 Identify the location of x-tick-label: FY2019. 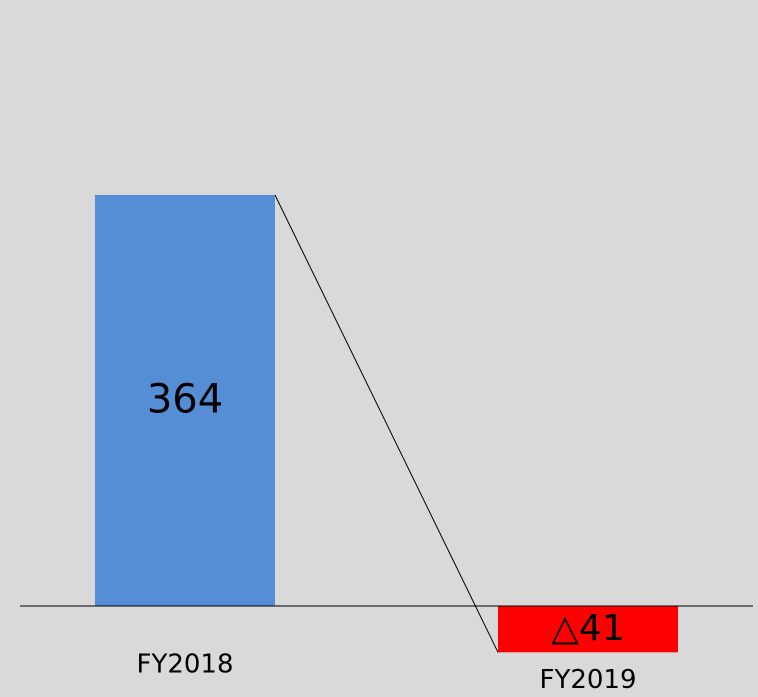
(587, 680).